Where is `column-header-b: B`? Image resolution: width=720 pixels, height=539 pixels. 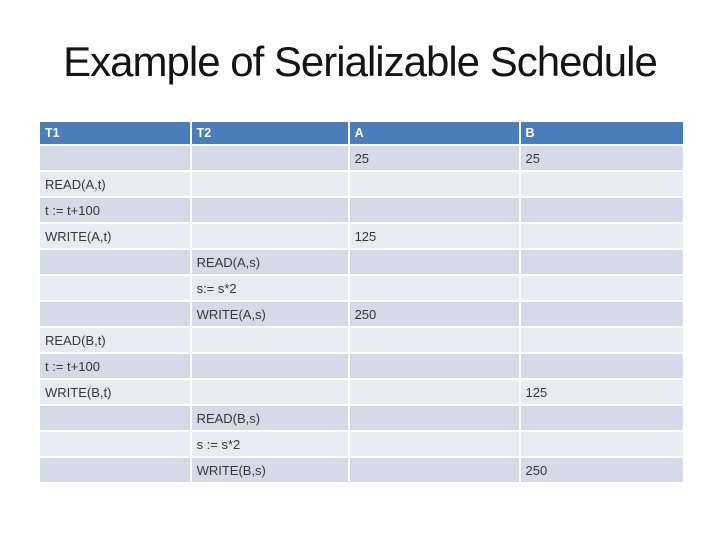 column-header-b: B is located at coordinates (601, 133).